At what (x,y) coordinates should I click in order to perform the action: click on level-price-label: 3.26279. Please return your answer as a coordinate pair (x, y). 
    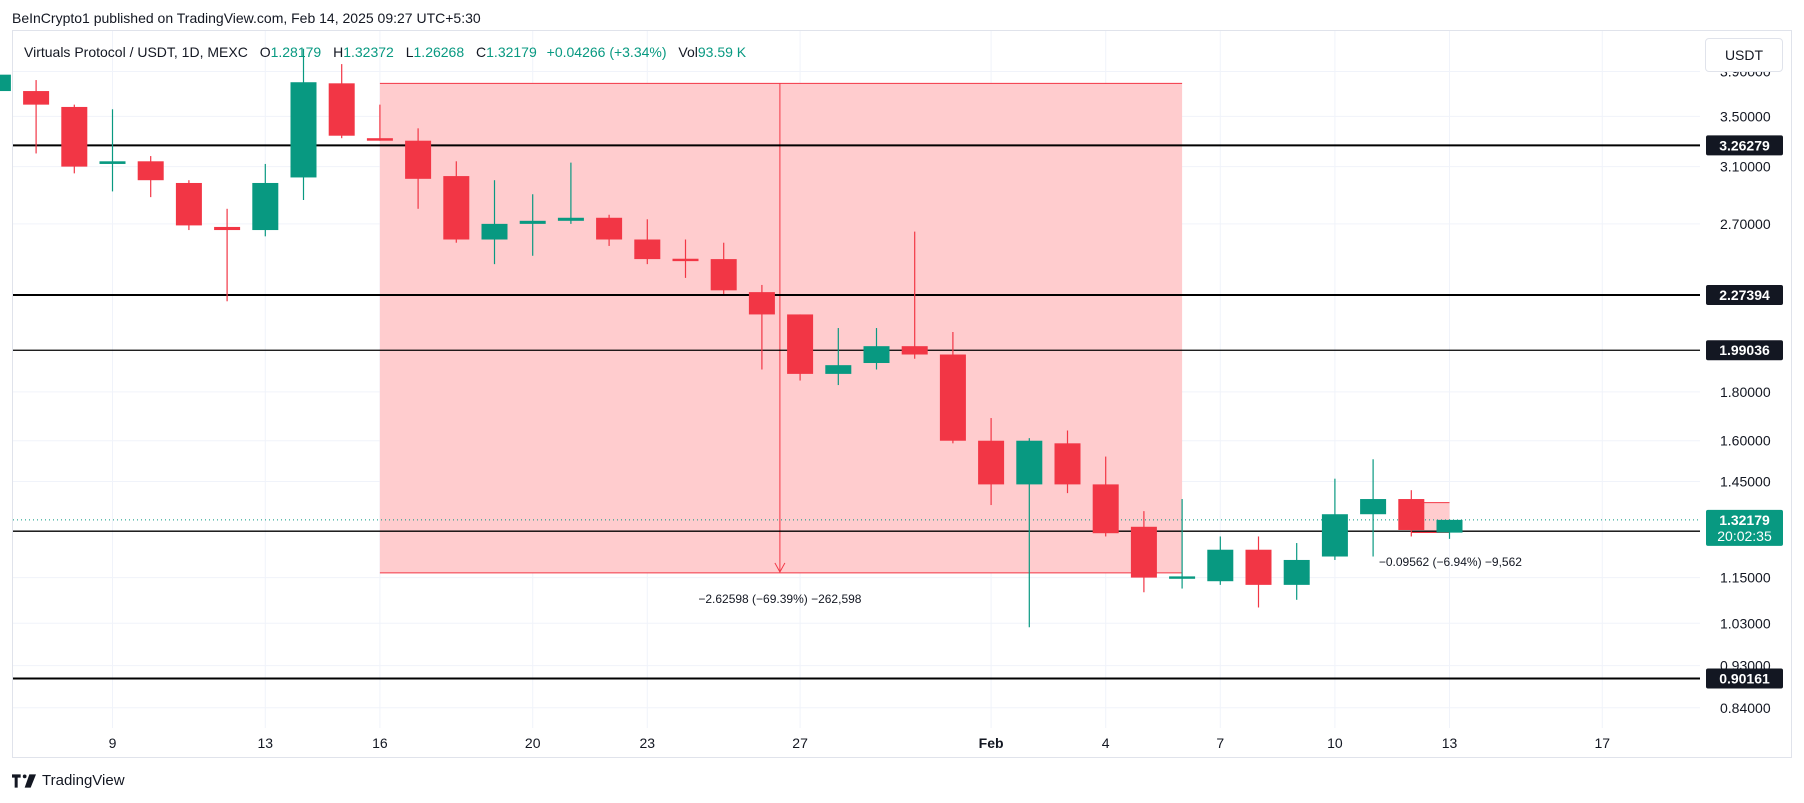
    Looking at the image, I should click on (1744, 145).